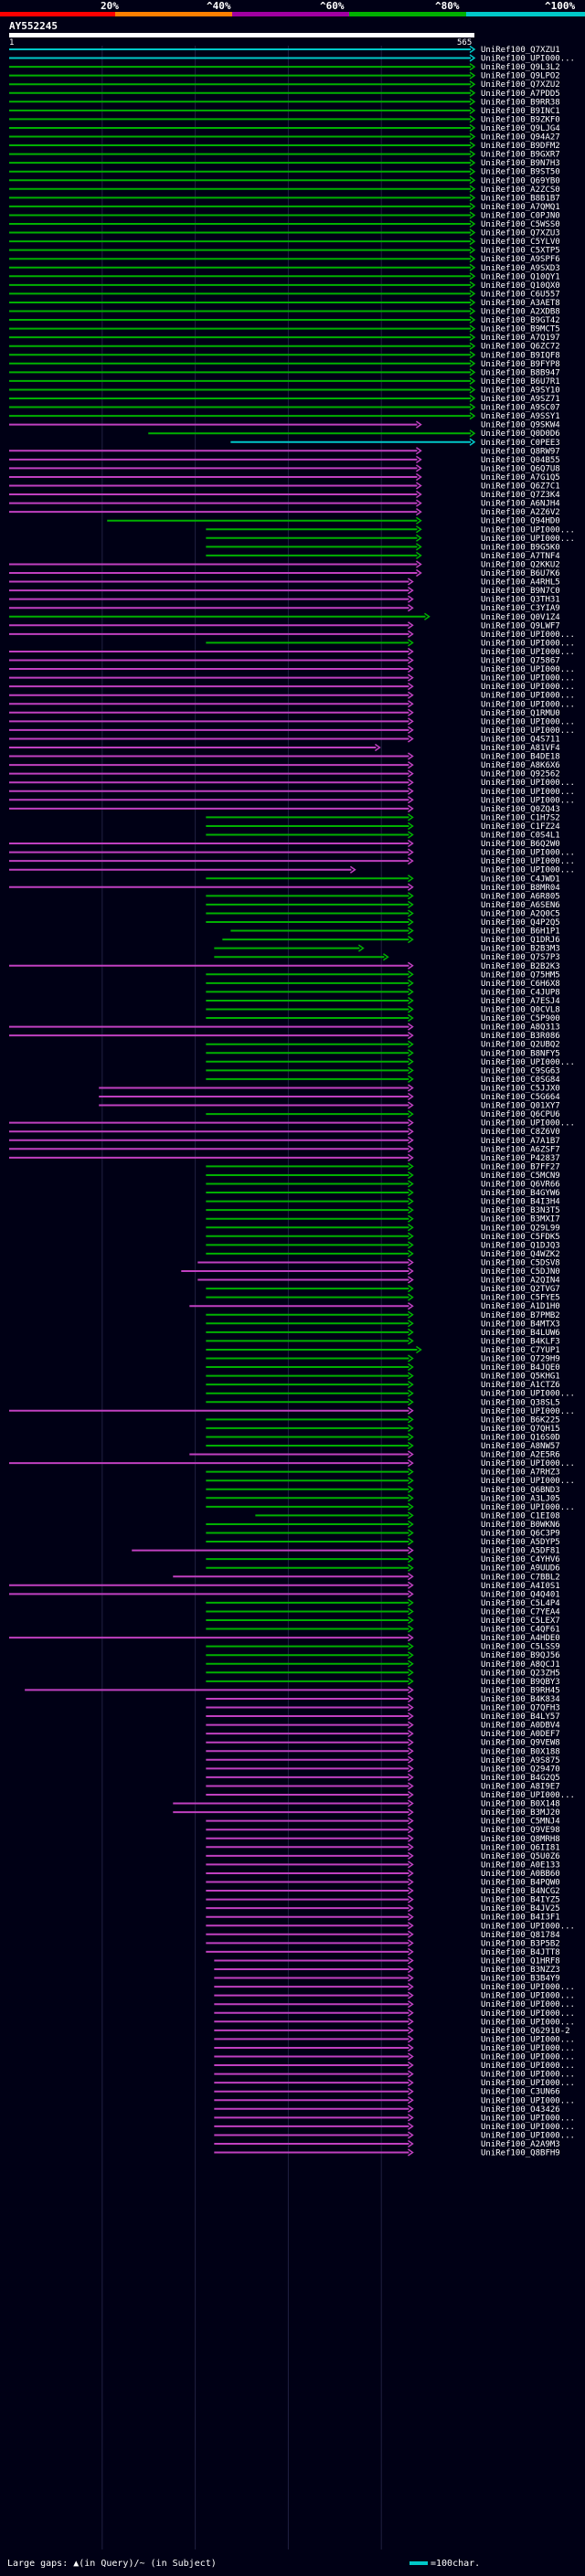 The width and height of the screenshot is (585, 2576). I want to click on hit-label: UniRef100_A6NJH4, so click(520, 504).